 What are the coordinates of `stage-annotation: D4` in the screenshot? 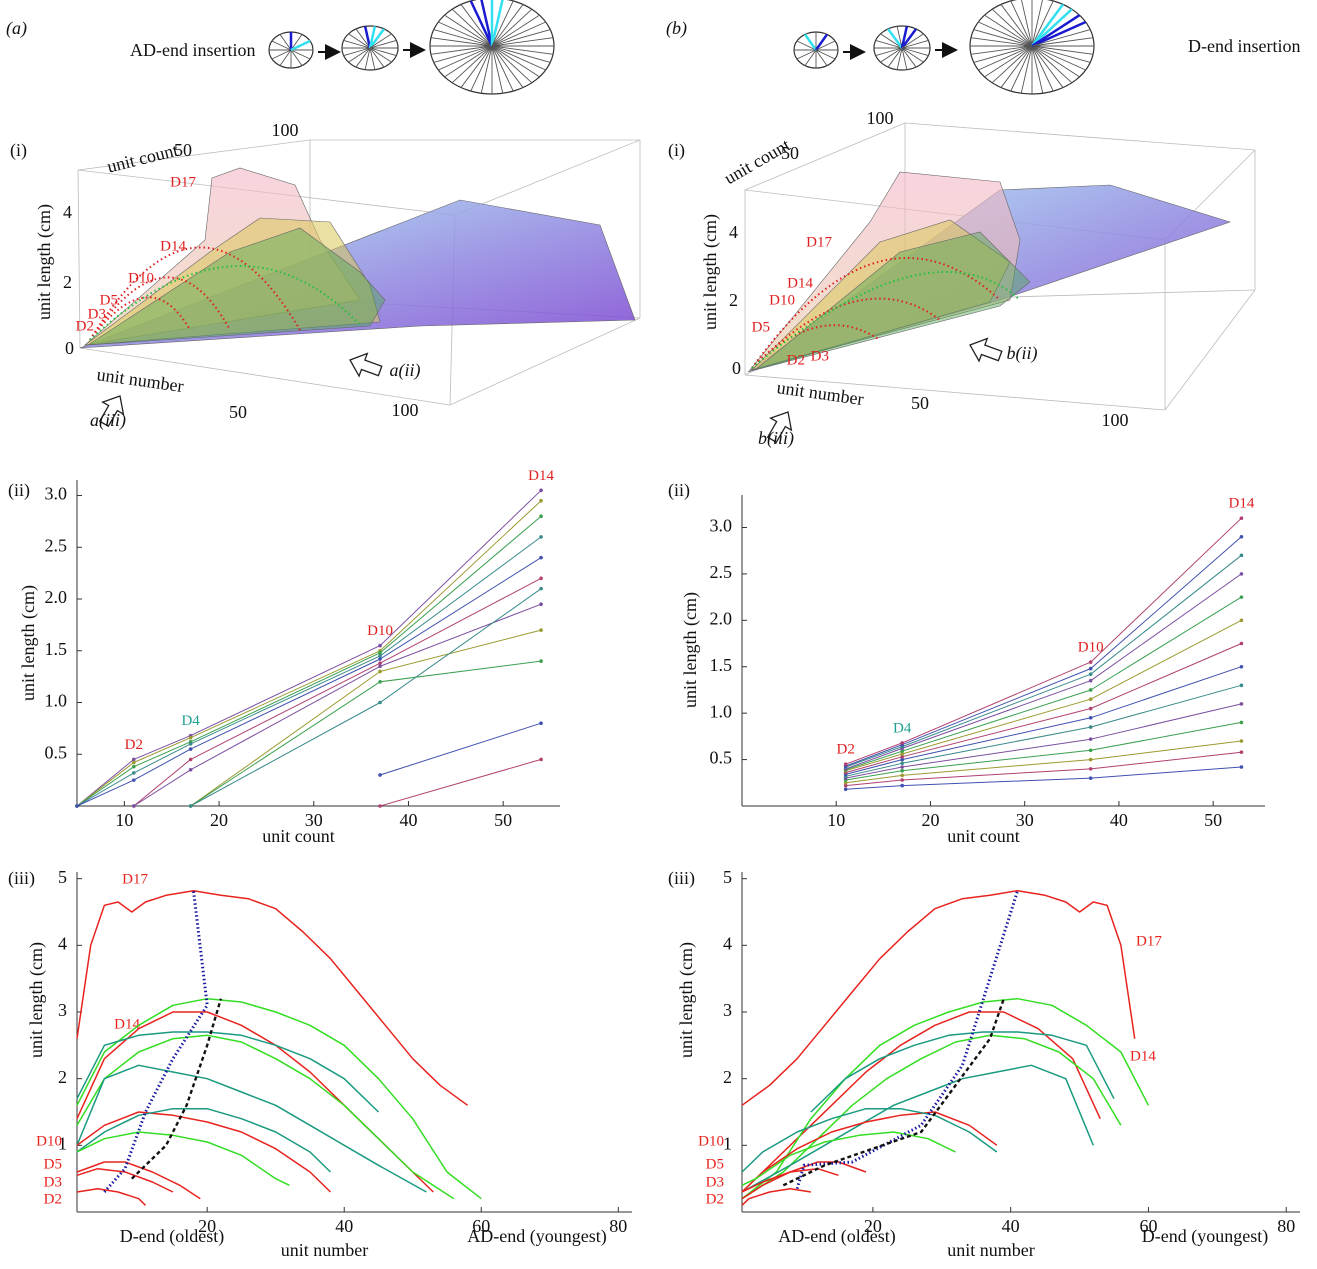 It's located at (902, 728).